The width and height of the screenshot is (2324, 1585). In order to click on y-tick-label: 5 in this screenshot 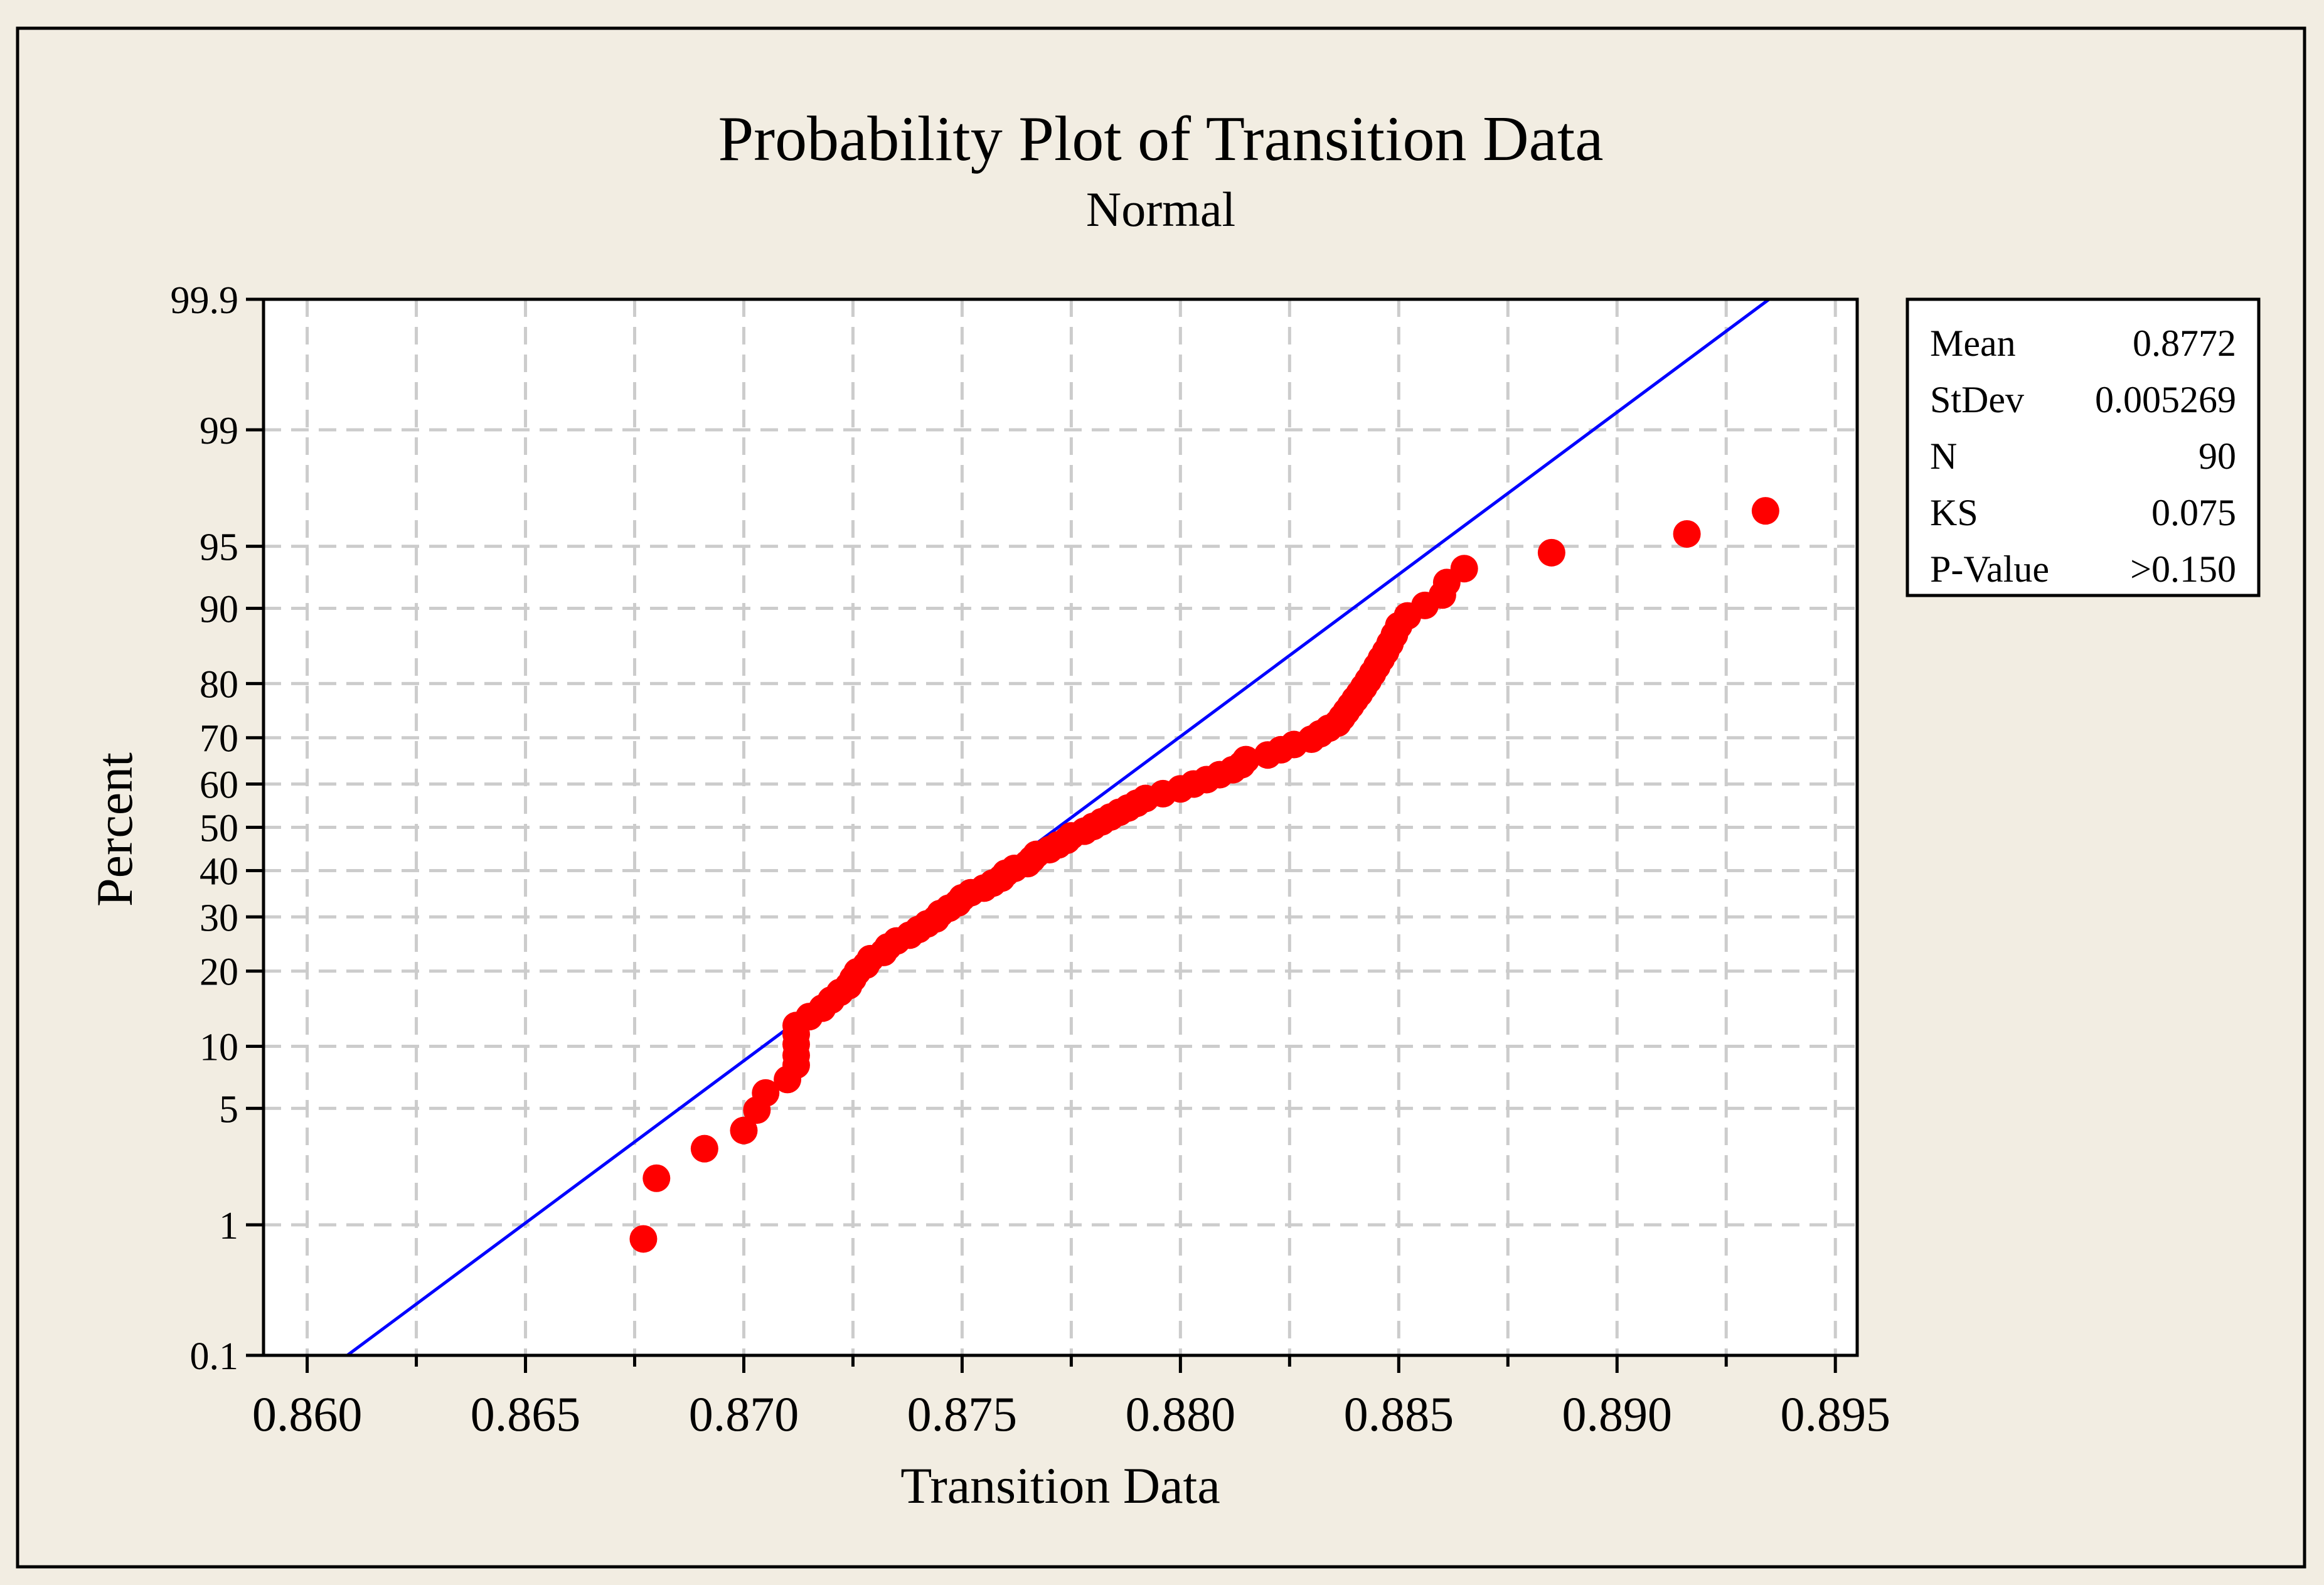, I will do `click(228, 1109)`.